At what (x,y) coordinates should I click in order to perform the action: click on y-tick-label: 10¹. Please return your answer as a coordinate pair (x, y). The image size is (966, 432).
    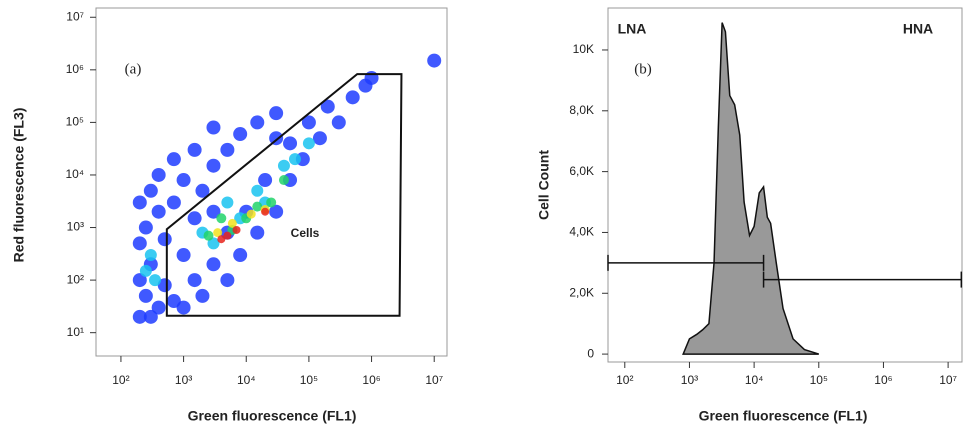
    Looking at the image, I should click on (75, 332).